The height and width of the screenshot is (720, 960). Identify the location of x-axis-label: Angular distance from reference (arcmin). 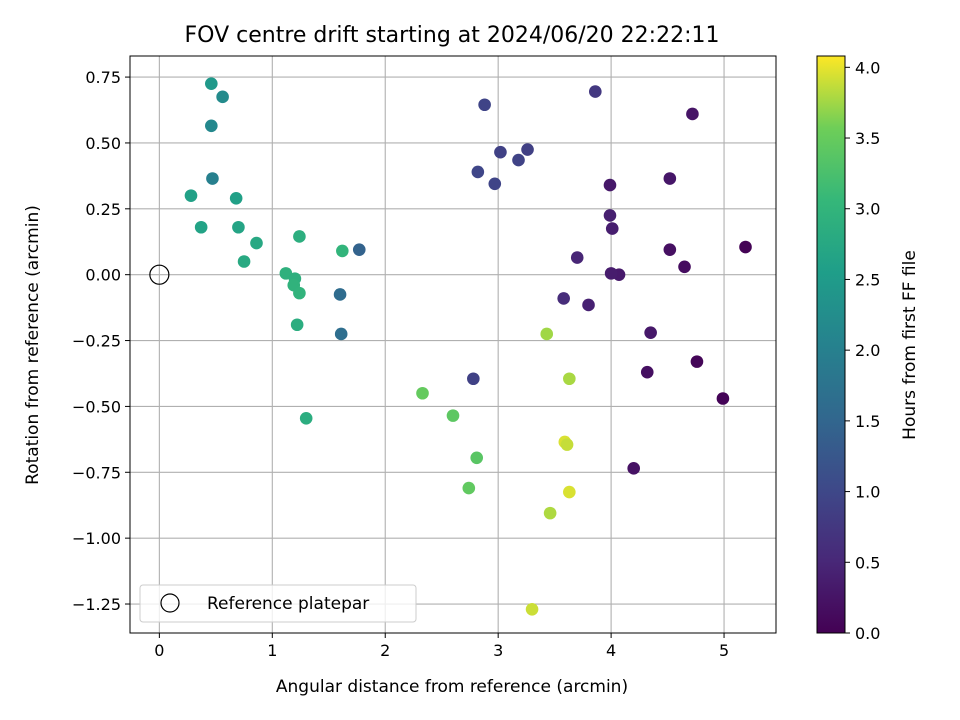
(452, 687).